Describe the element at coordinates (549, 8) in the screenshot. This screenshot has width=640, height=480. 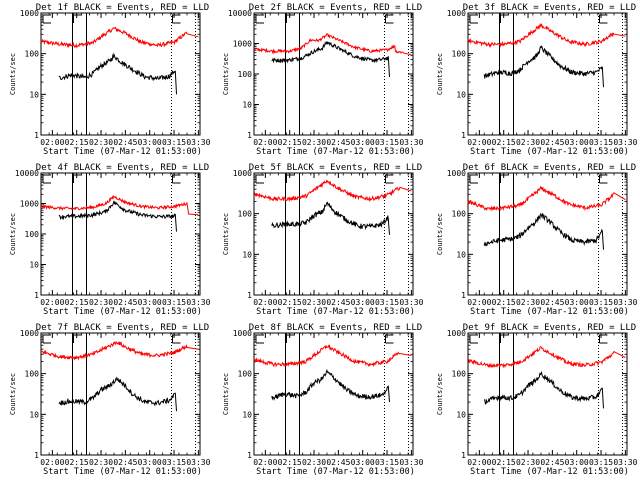
I see `panel-title: Det 3f BLACK = Events, RED = LLD` at that location.